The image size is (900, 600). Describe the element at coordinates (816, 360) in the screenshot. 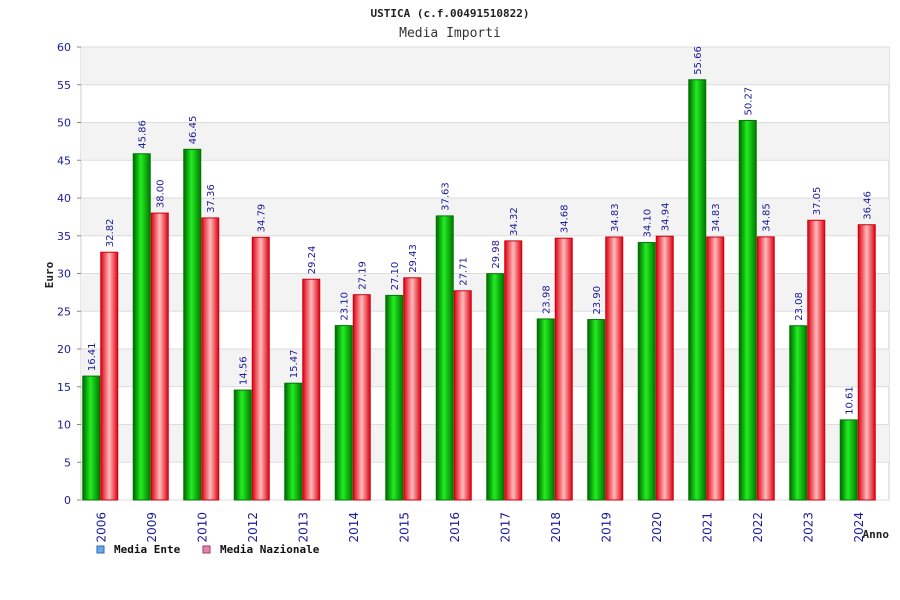

I see `bar-media-nazionale-2023` at that location.